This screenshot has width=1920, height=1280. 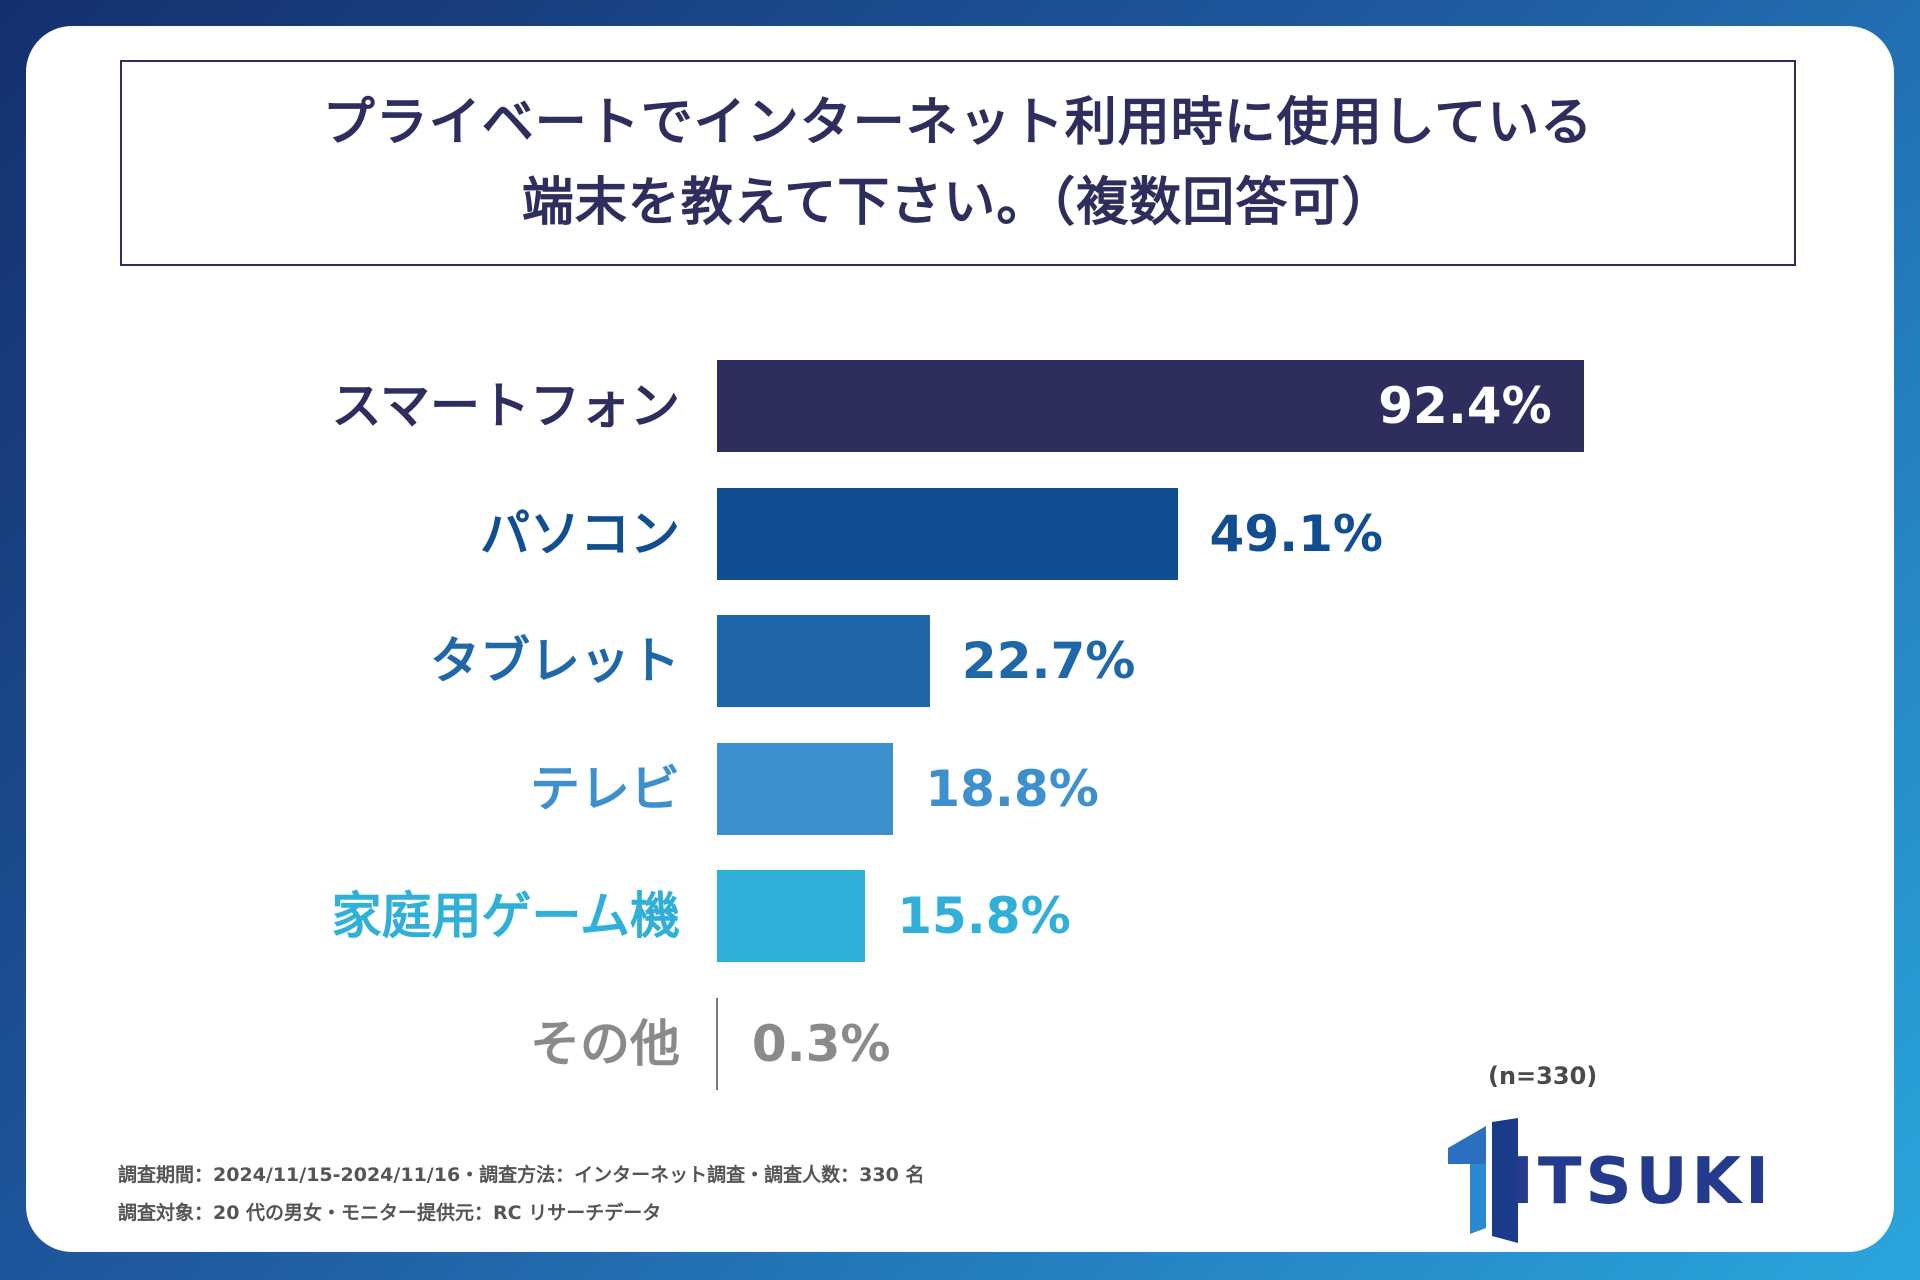 I want to click on category-label: タブレット, so click(x=555, y=661).